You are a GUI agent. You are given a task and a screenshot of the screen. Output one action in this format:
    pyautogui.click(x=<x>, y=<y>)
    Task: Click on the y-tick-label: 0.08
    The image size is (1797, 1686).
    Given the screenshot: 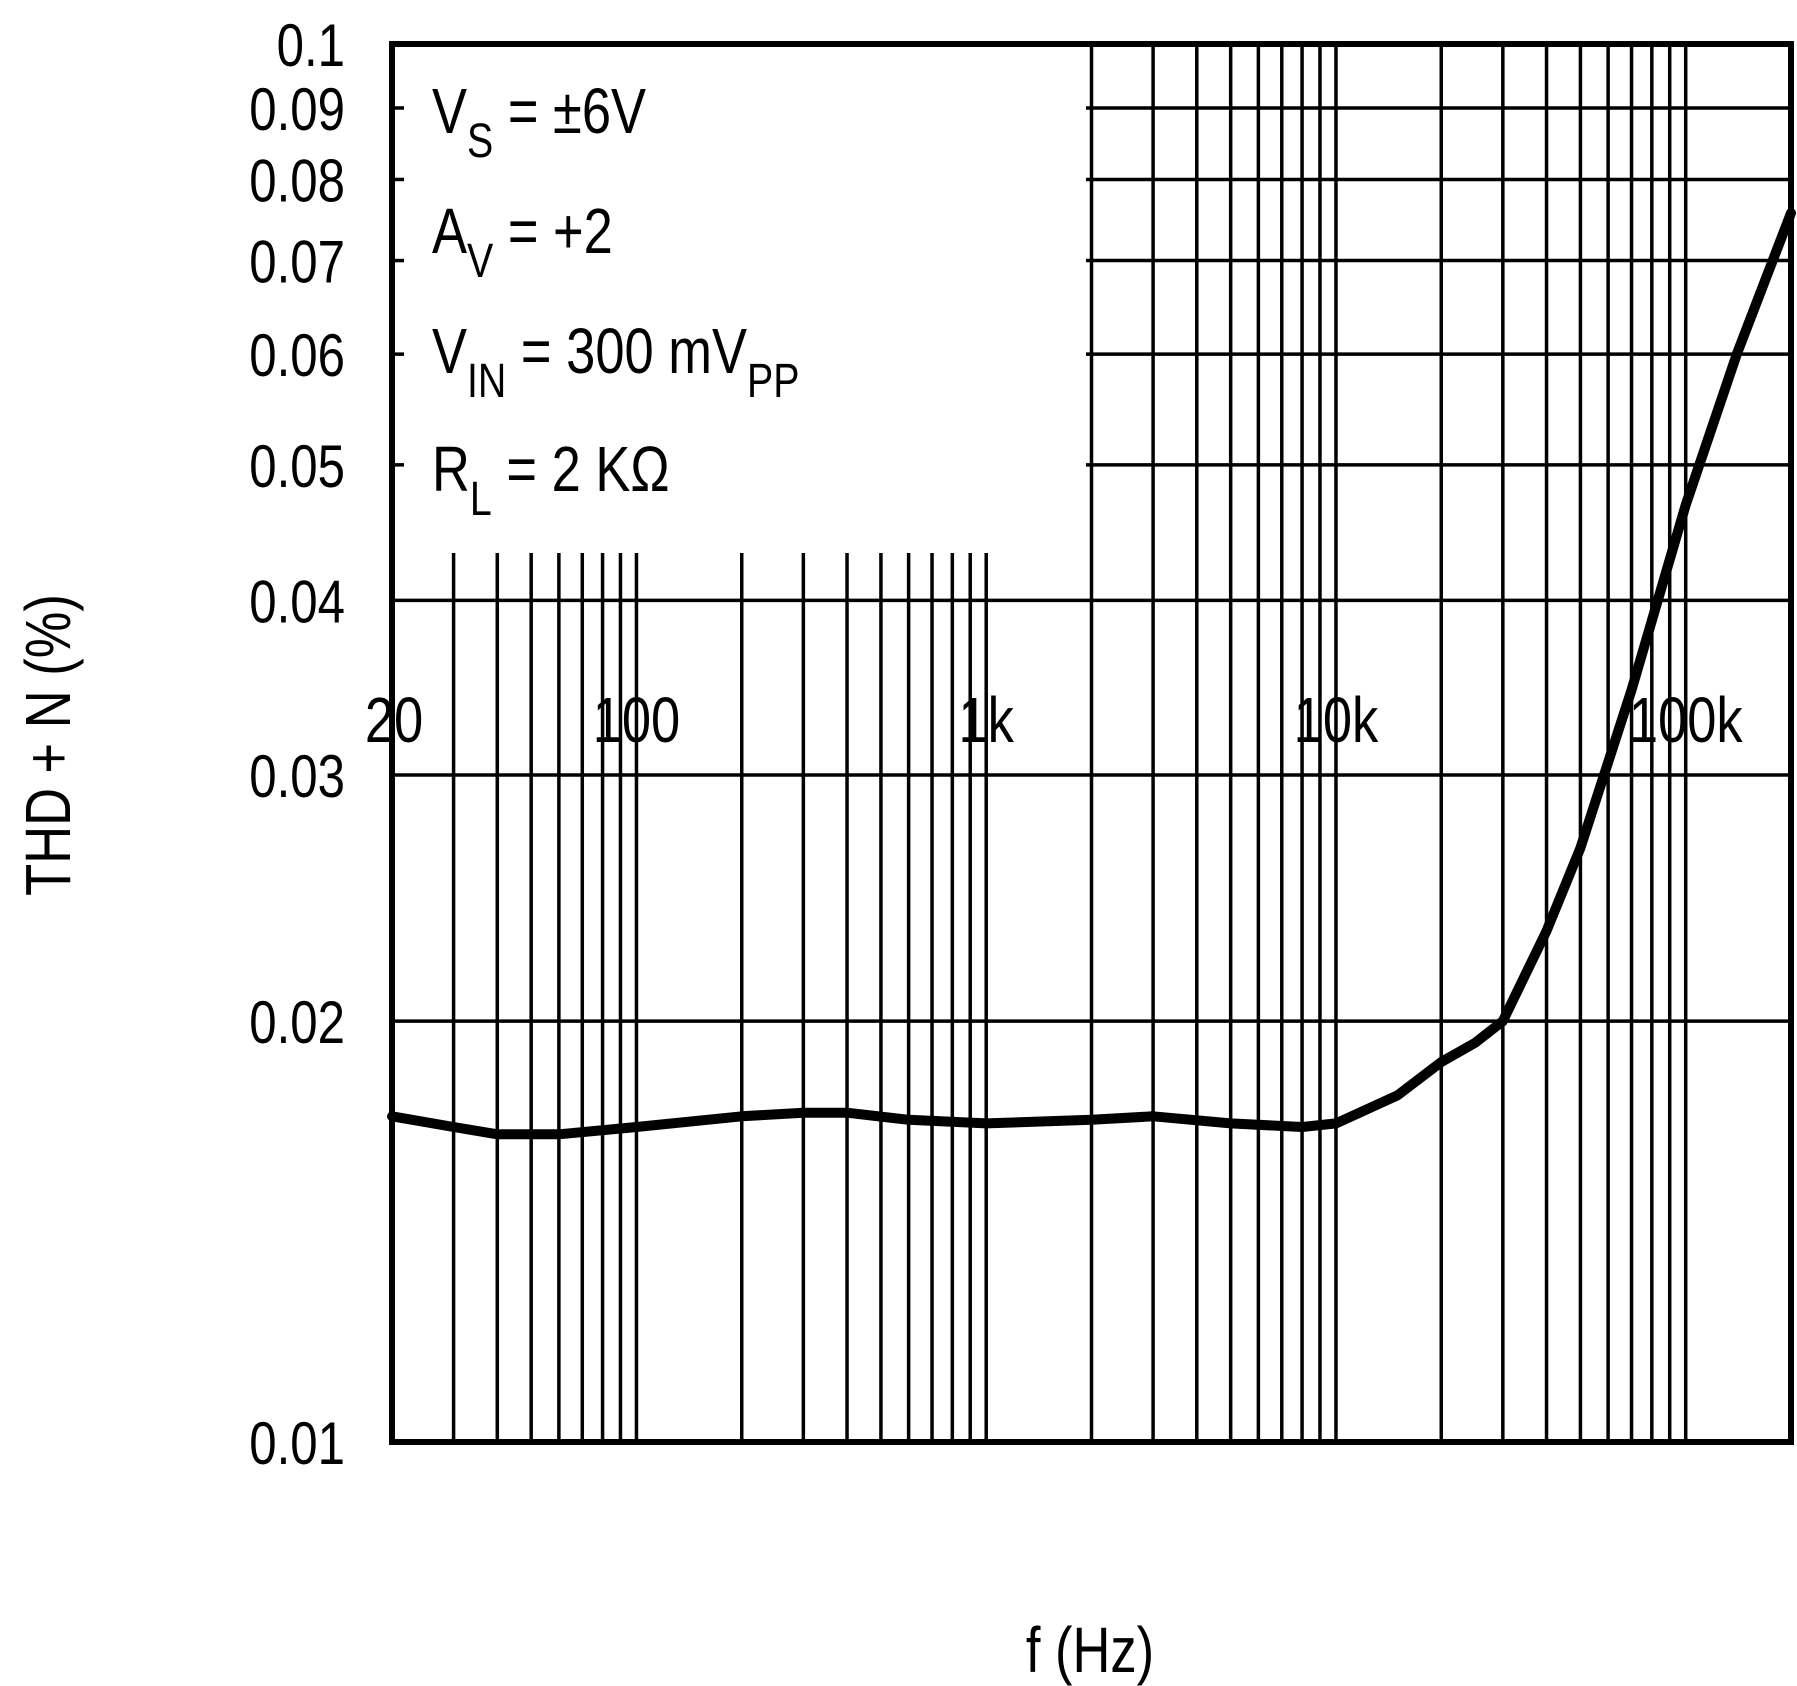 What is the action you would take?
    pyautogui.click(x=297, y=181)
    